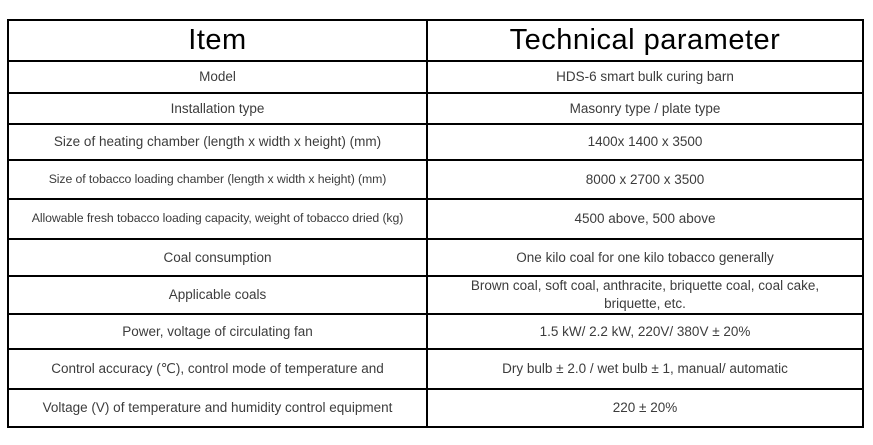 This screenshot has width=873, height=445. What do you see at coordinates (645, 77) in the screenshot?
I see `item-value: HDS-6 smart bulk curing barn` at bounding box center [645, 77].